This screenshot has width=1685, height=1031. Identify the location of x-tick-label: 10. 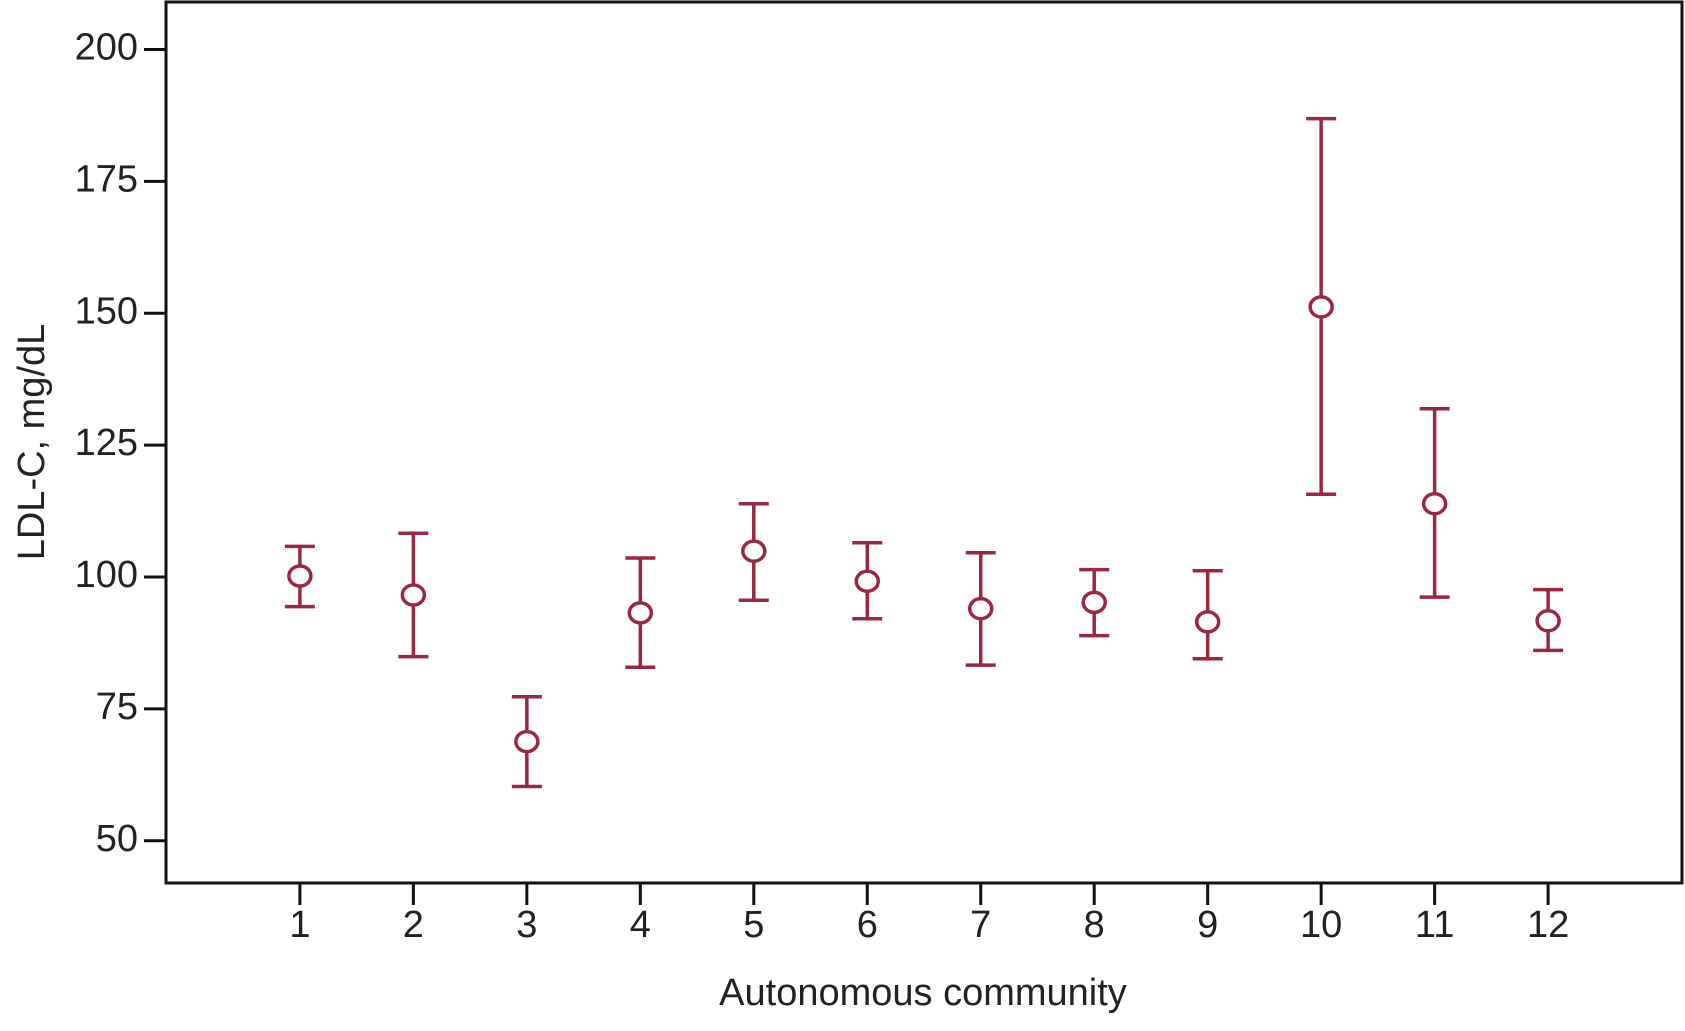
(1321, 925).